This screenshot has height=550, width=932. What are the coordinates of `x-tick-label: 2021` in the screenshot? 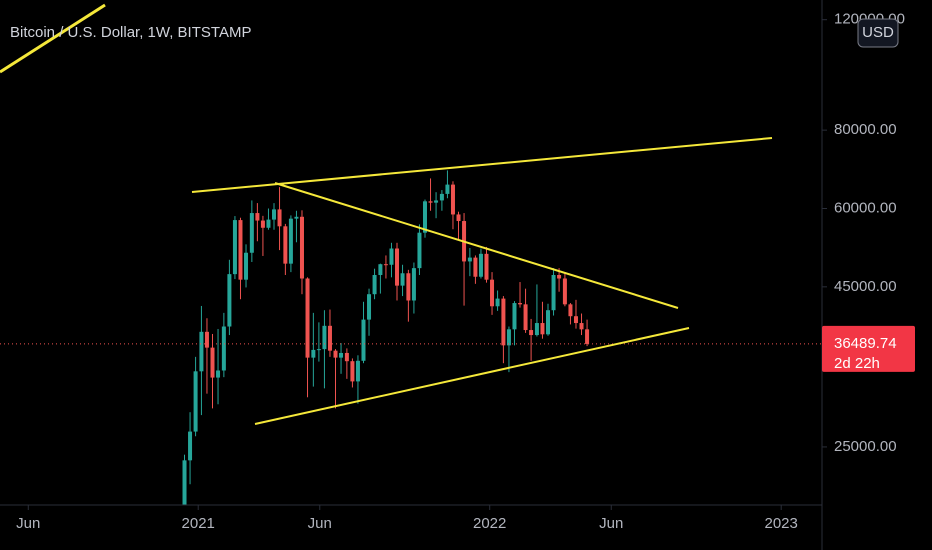 It's located at (198, 523).